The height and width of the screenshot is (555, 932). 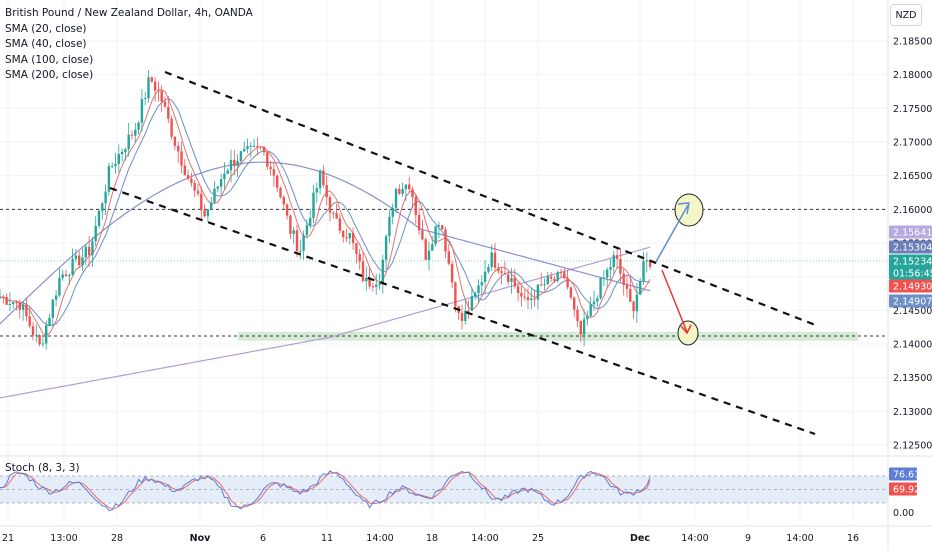 What do you see at coordinates (906, 15) in the screenshot?
I see `currency-button: NZD` at bounding box center [906, 15].